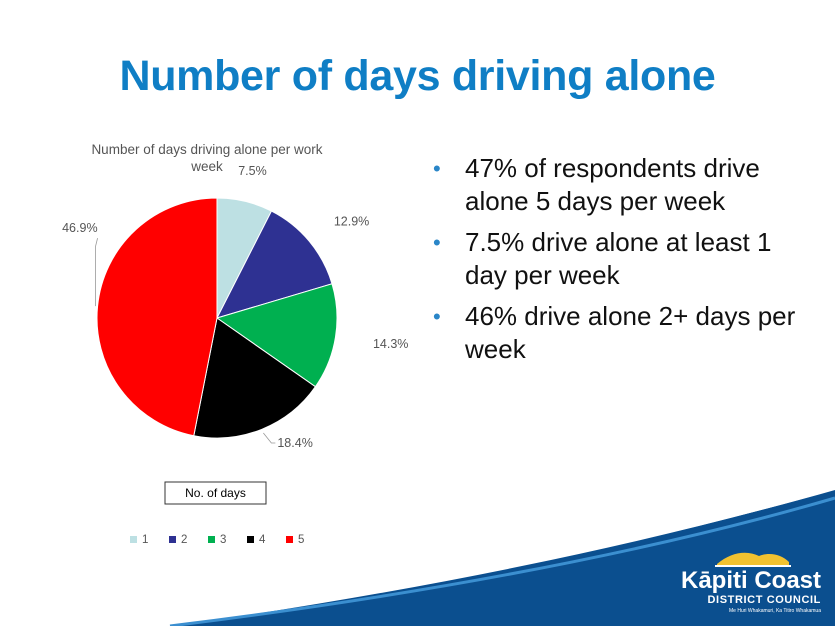  I want to click on pie-slices, so click(217, 318).